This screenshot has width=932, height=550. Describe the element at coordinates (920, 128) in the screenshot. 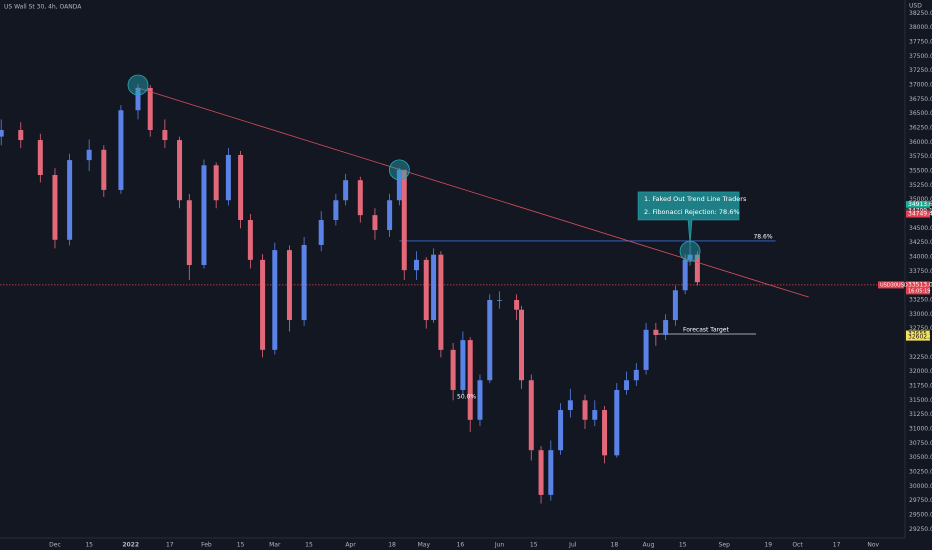

I see `y-tick-label: 36250.0` at that location.